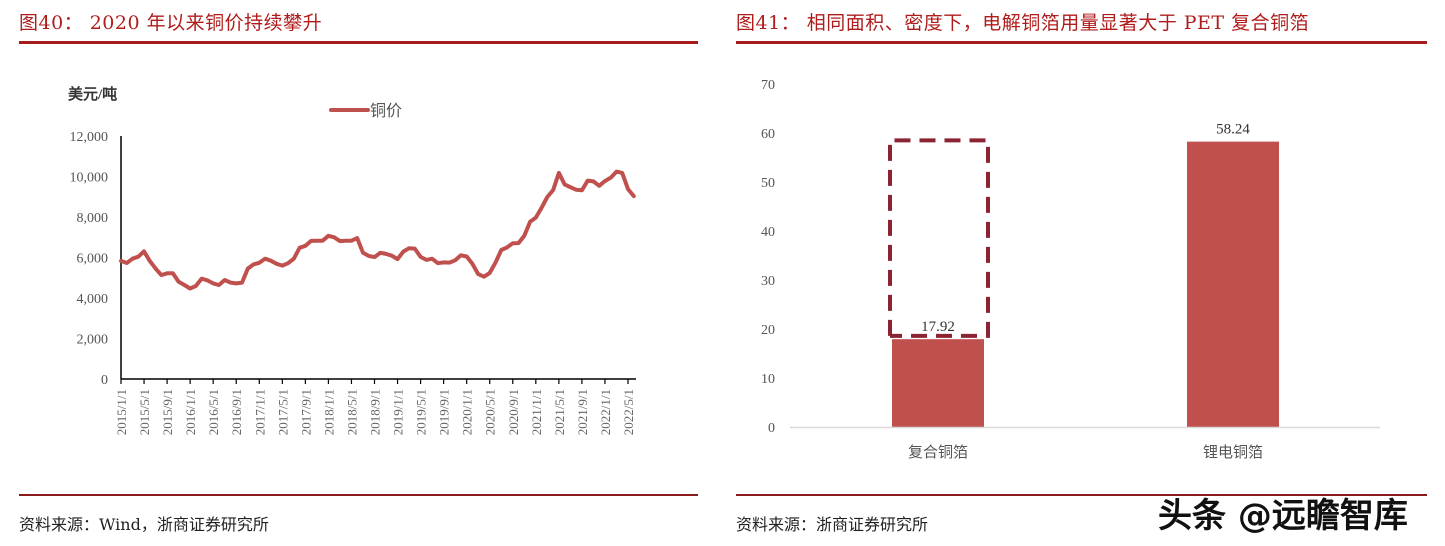  Describe the element at coordinates (1081, 42) in the screenshot. I see `figure-41-title-rule` at that location.